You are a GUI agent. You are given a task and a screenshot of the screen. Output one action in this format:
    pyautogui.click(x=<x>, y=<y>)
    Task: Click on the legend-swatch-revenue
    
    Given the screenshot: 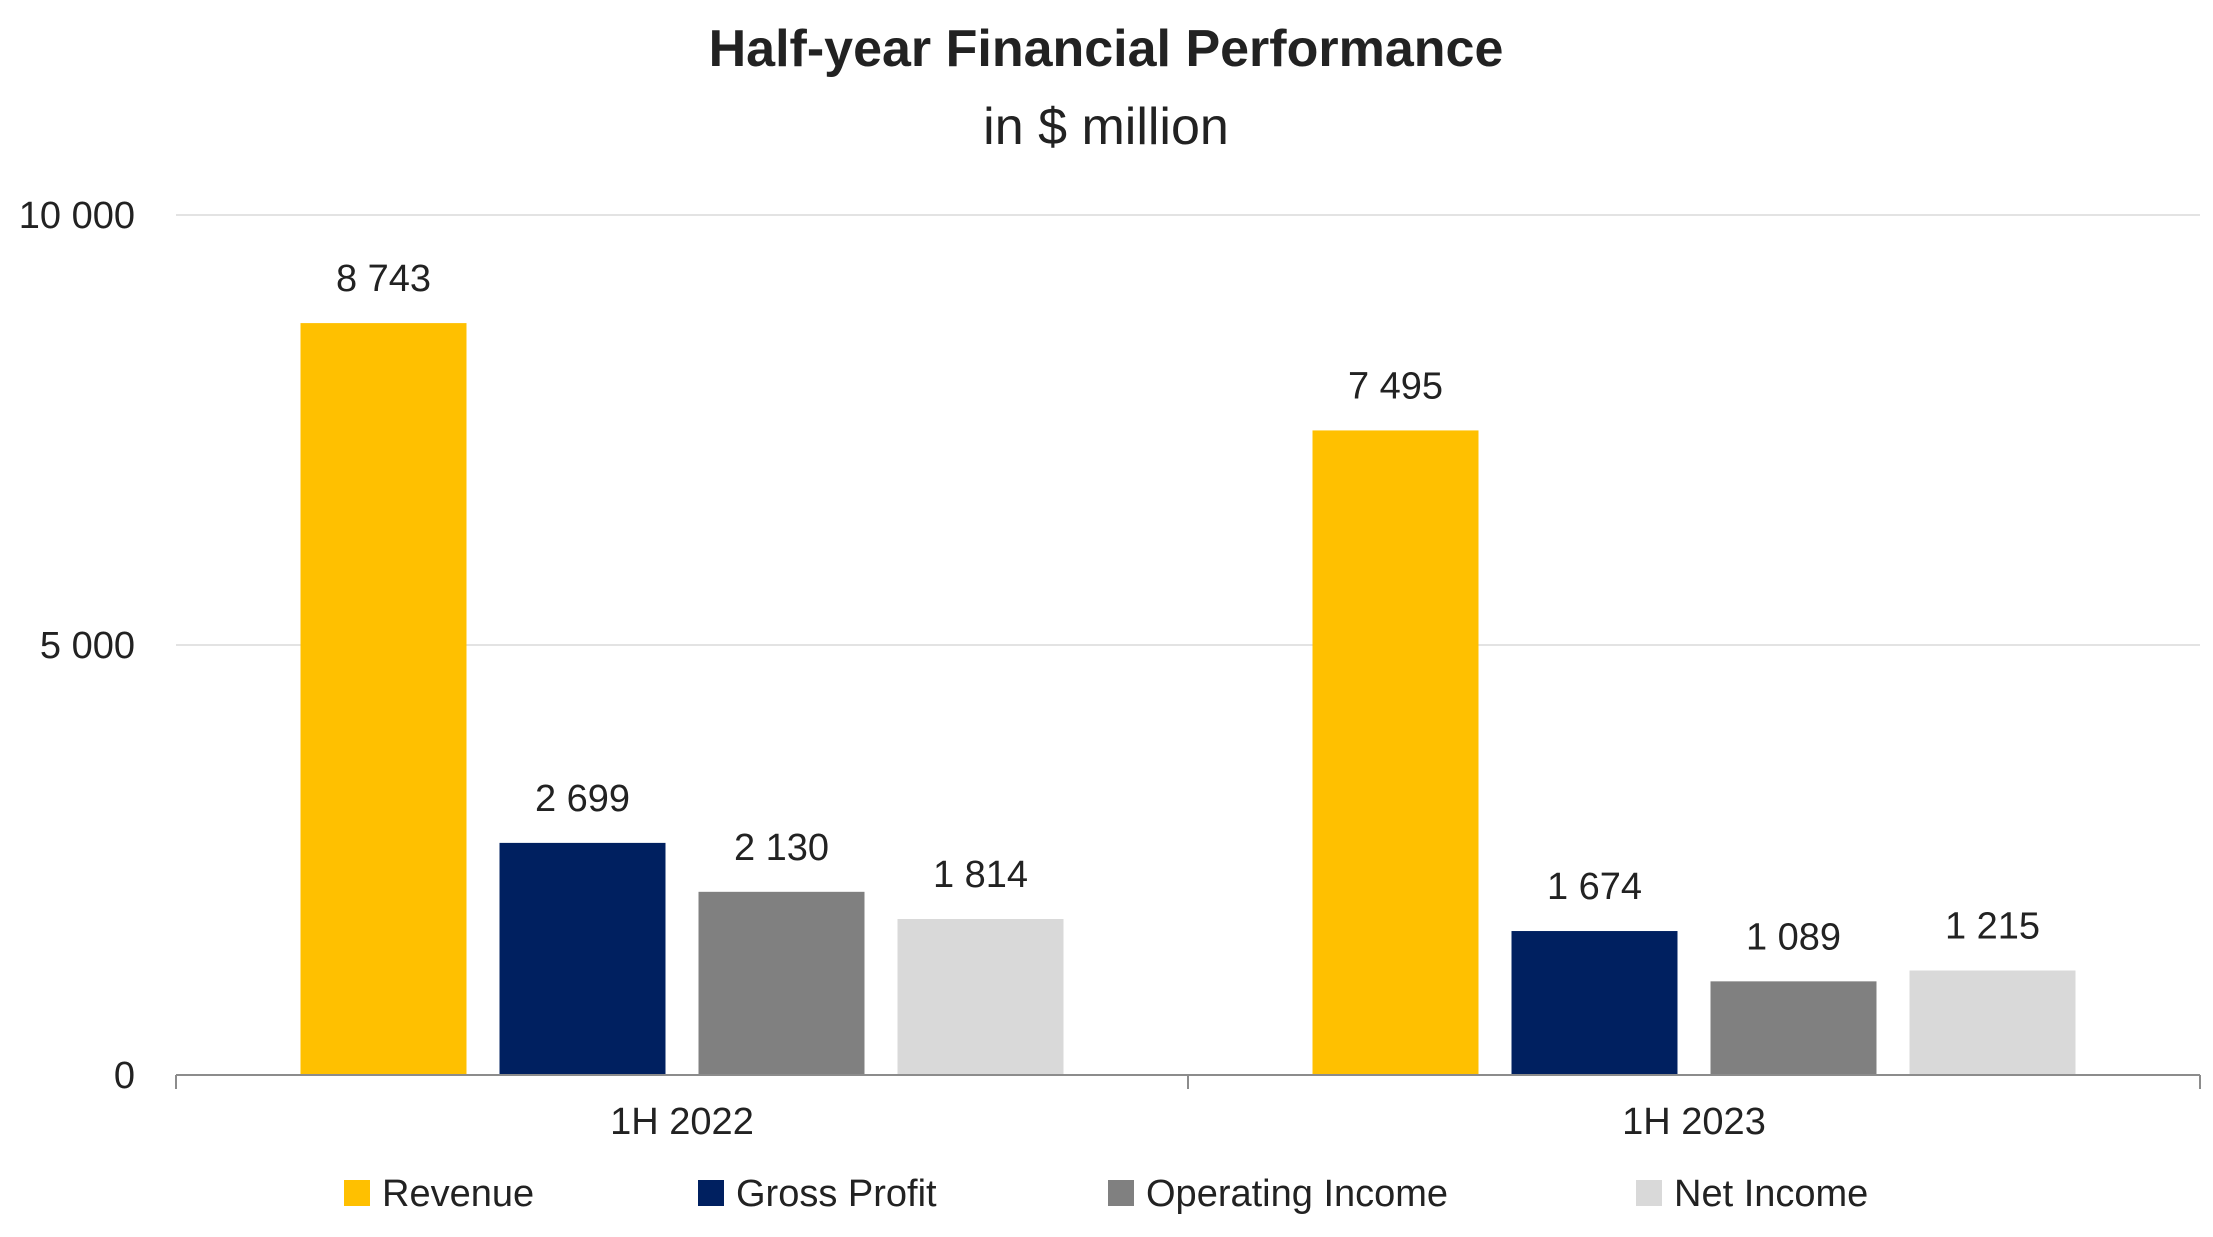 What is the action you would take?
    pyautogui.click(x=357, y=1193)
    